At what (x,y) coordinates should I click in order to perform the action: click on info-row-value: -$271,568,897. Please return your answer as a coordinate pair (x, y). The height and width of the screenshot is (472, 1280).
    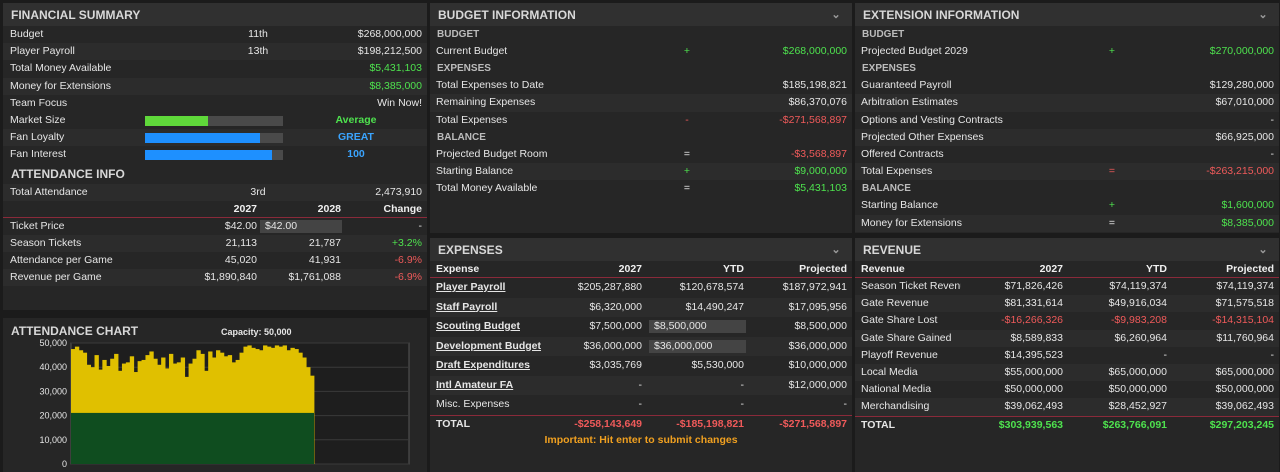
    Looking at the image, I should click on (813, 119).